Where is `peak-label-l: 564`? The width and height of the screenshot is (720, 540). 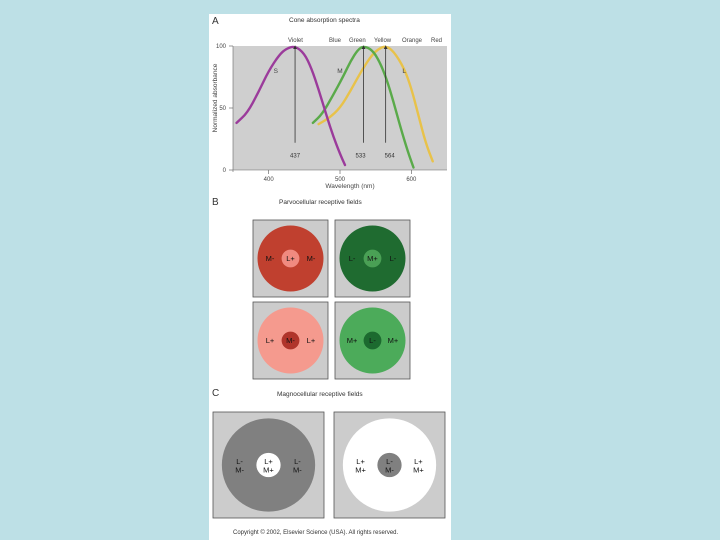 peak-label-l: 564 is located at coordinates (390, 157).